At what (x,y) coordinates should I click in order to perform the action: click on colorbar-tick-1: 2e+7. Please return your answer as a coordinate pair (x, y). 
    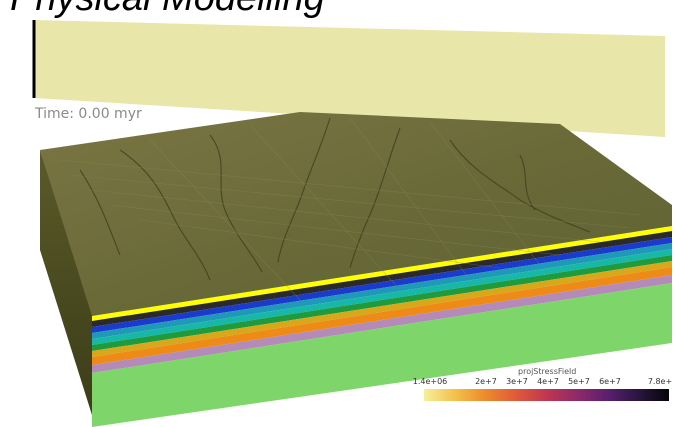
    Looking at the image, I should click on (486, 381).